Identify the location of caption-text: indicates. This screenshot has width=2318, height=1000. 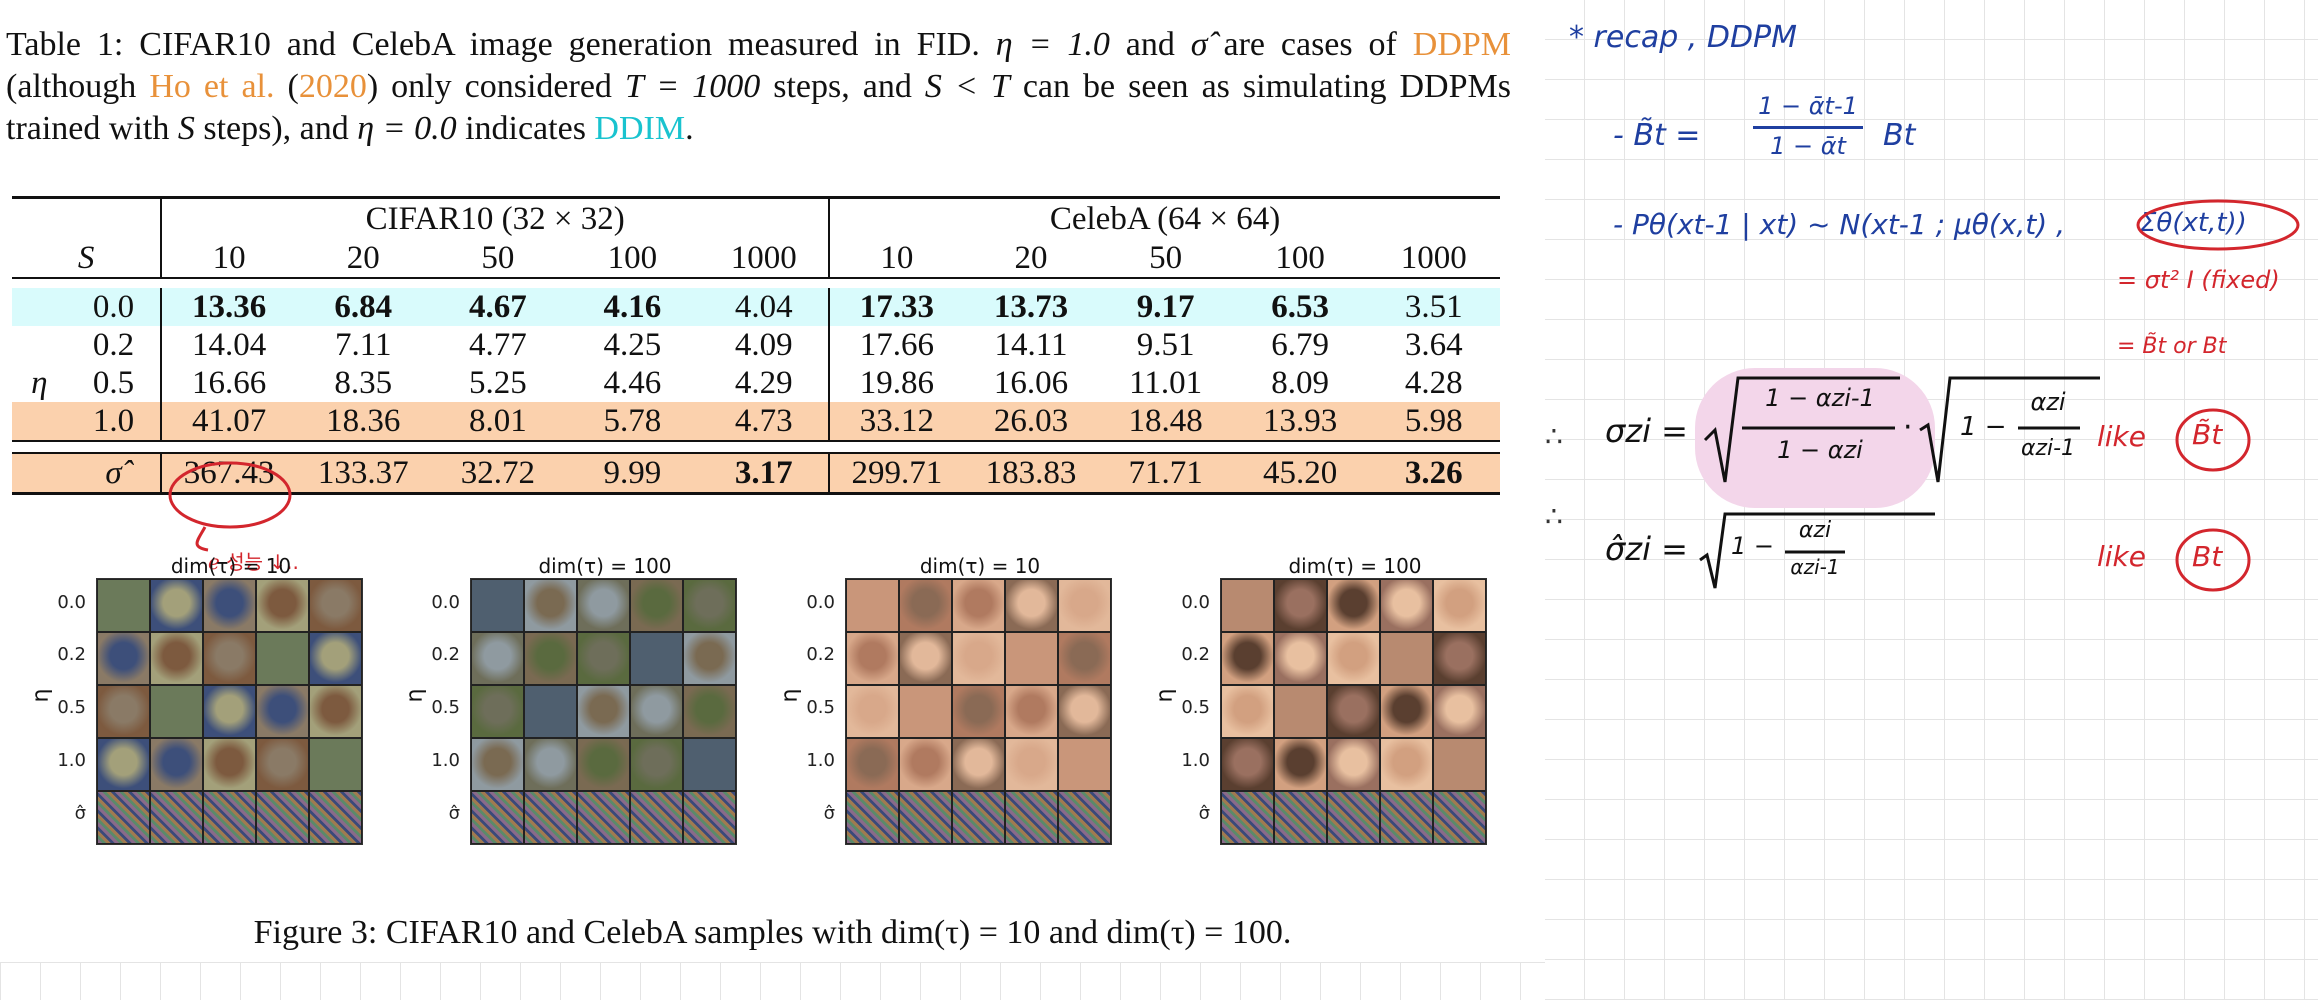
(525, 128).